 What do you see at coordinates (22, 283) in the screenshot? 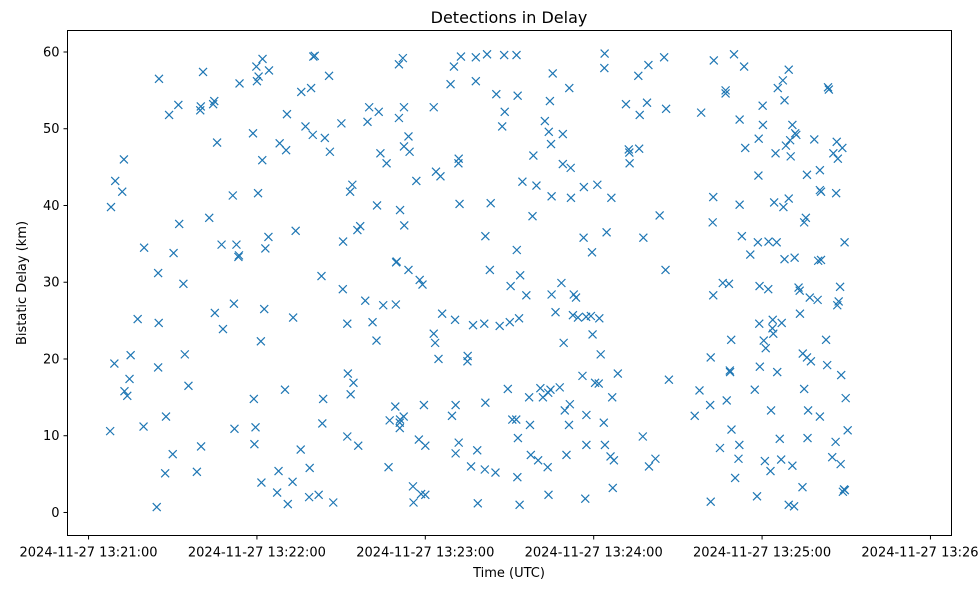
I see `y-axis-label: Bistatic Delay (km)` at bounding box center [22, 283].